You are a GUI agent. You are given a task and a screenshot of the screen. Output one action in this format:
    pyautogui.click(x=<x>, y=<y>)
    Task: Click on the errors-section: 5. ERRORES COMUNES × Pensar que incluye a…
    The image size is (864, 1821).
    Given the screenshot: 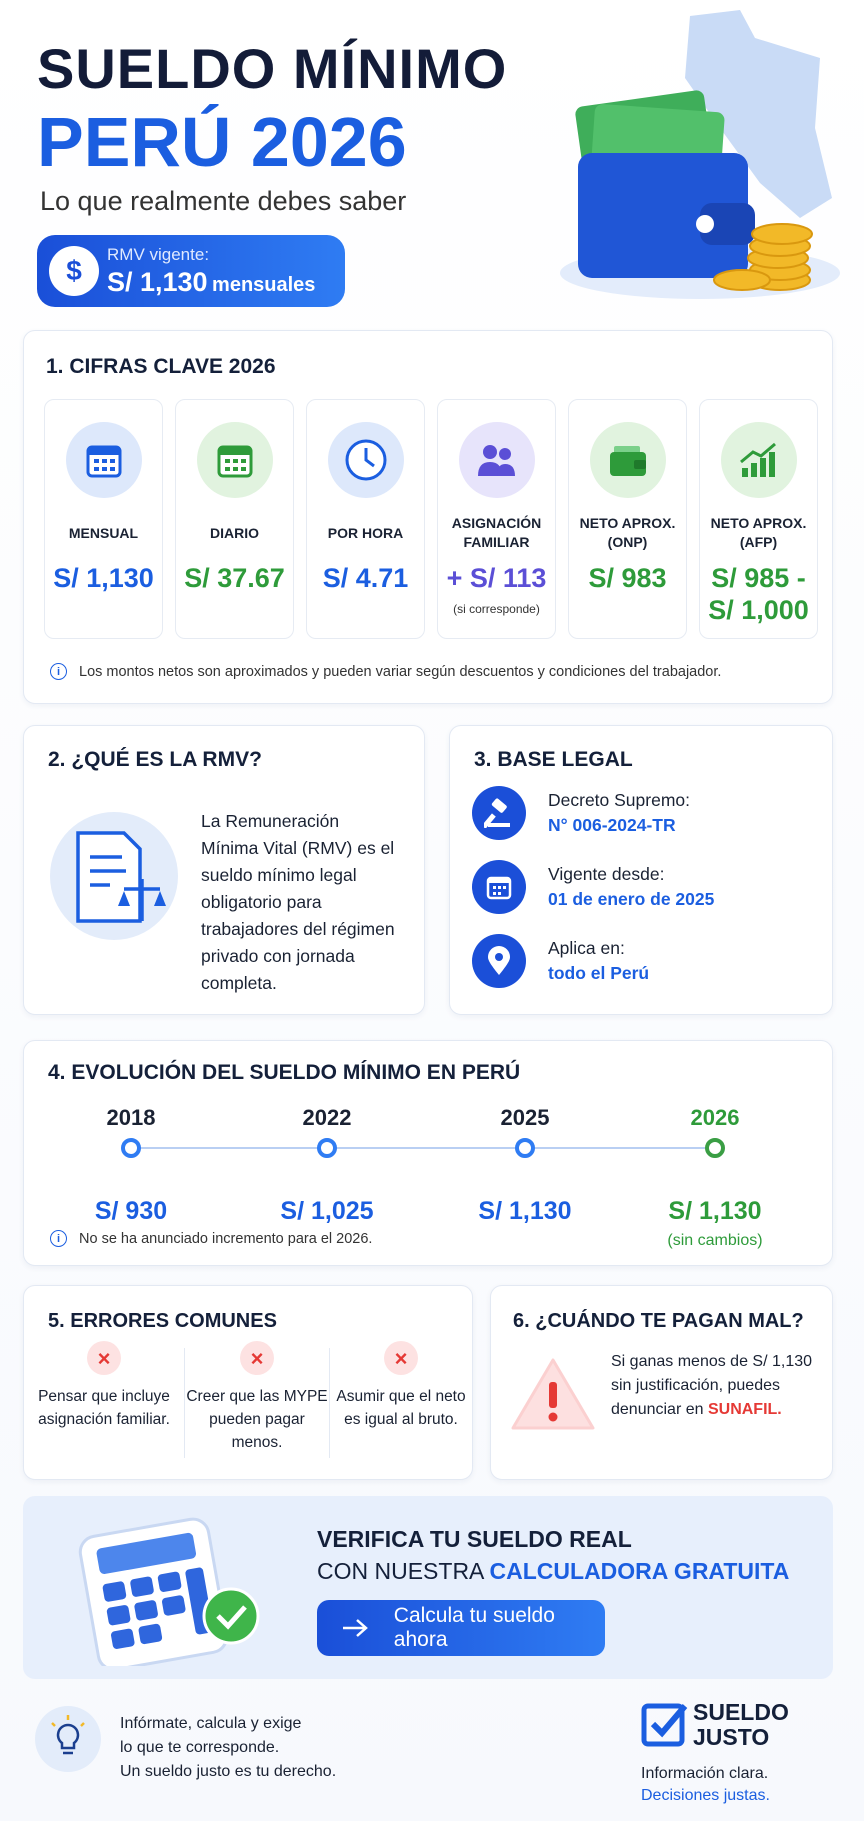 What is the action you would take?
    pyautogui.click(x=248, y=1382)
    